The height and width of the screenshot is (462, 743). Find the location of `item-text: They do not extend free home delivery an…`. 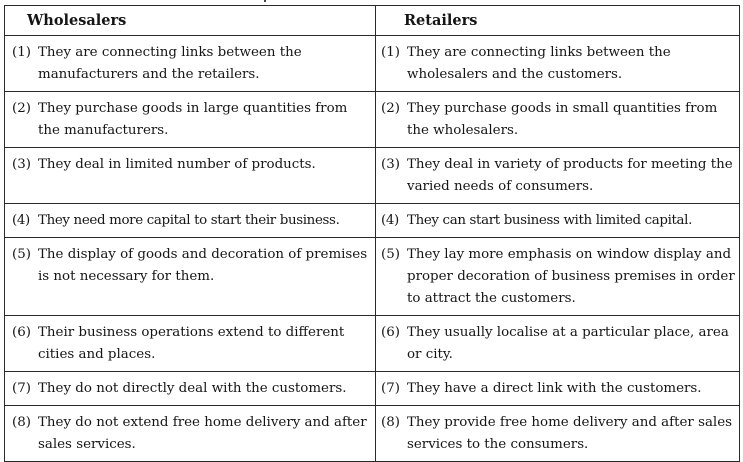

item-text: They do not extend free home delivery an… is located at coordinates (202, 433).